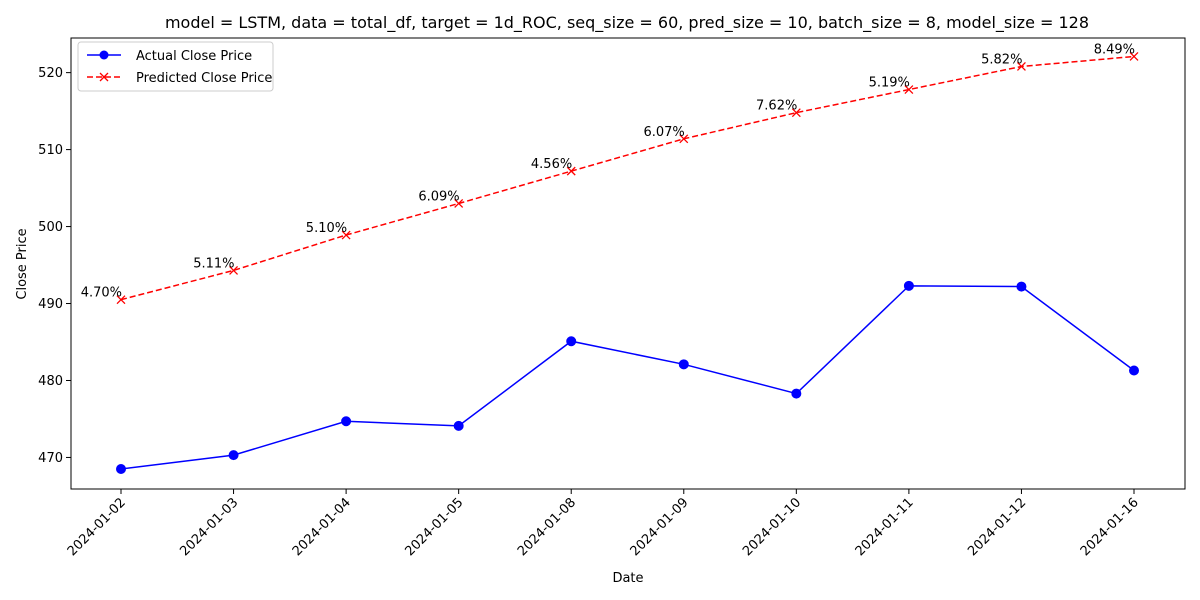 The image size is (1200, 600). Describe the element at coordinates (50, 73) in the screenshot. I see `y-tick-label: 520` at that location.